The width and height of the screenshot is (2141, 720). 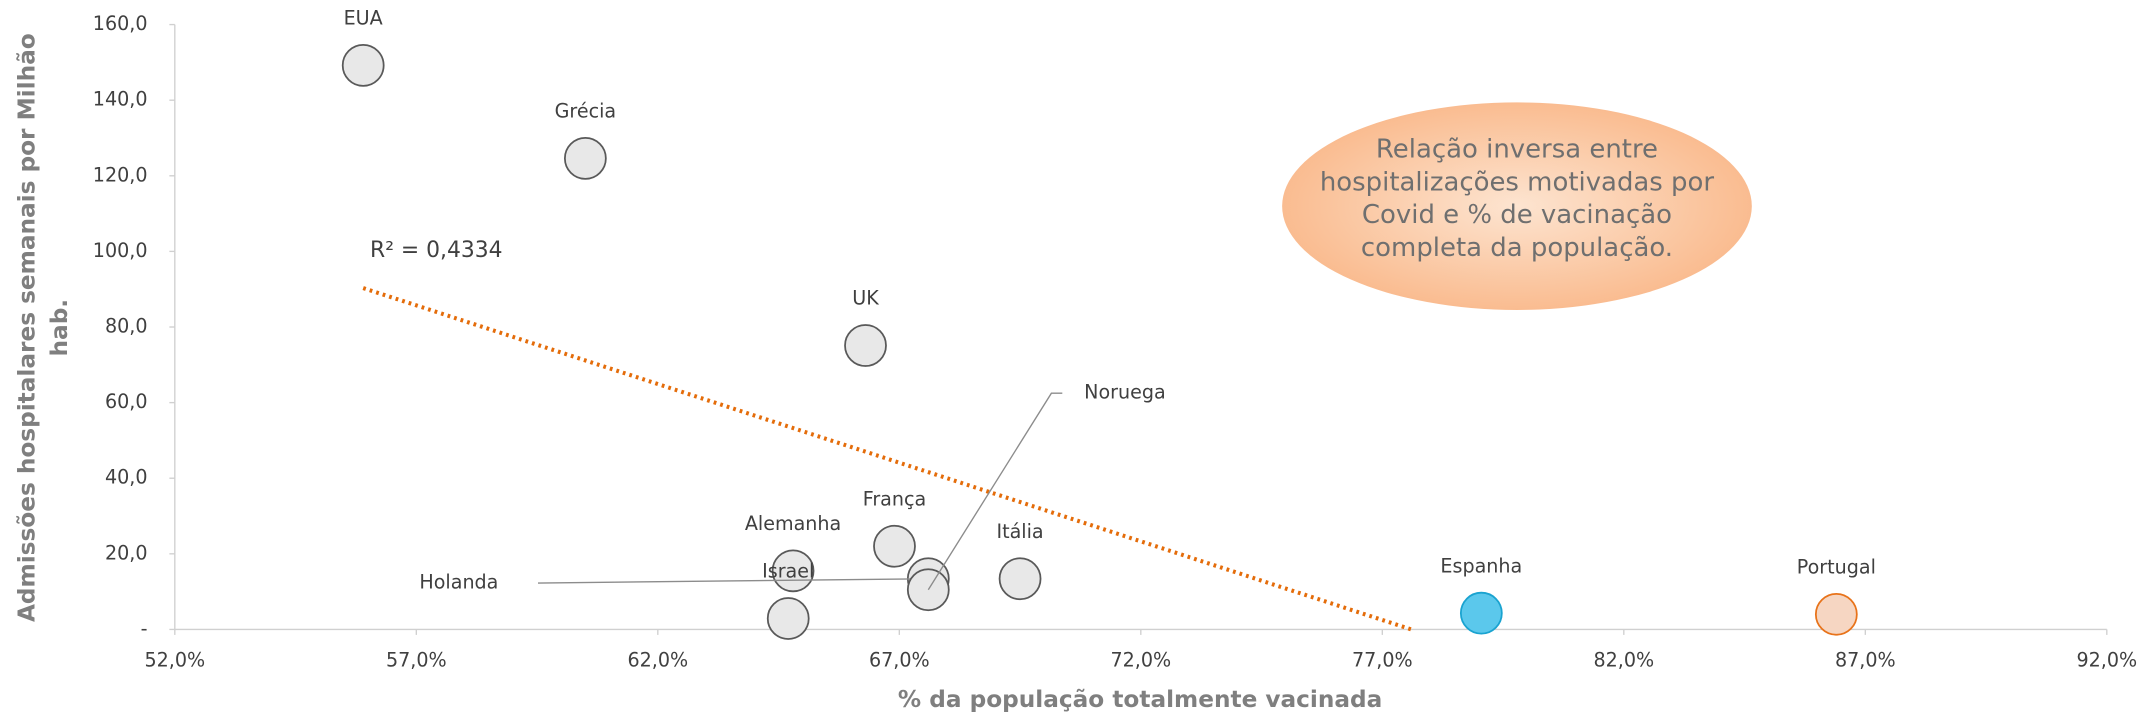 I want to click on point-label: Noruega, so click(x=1125, y=392).